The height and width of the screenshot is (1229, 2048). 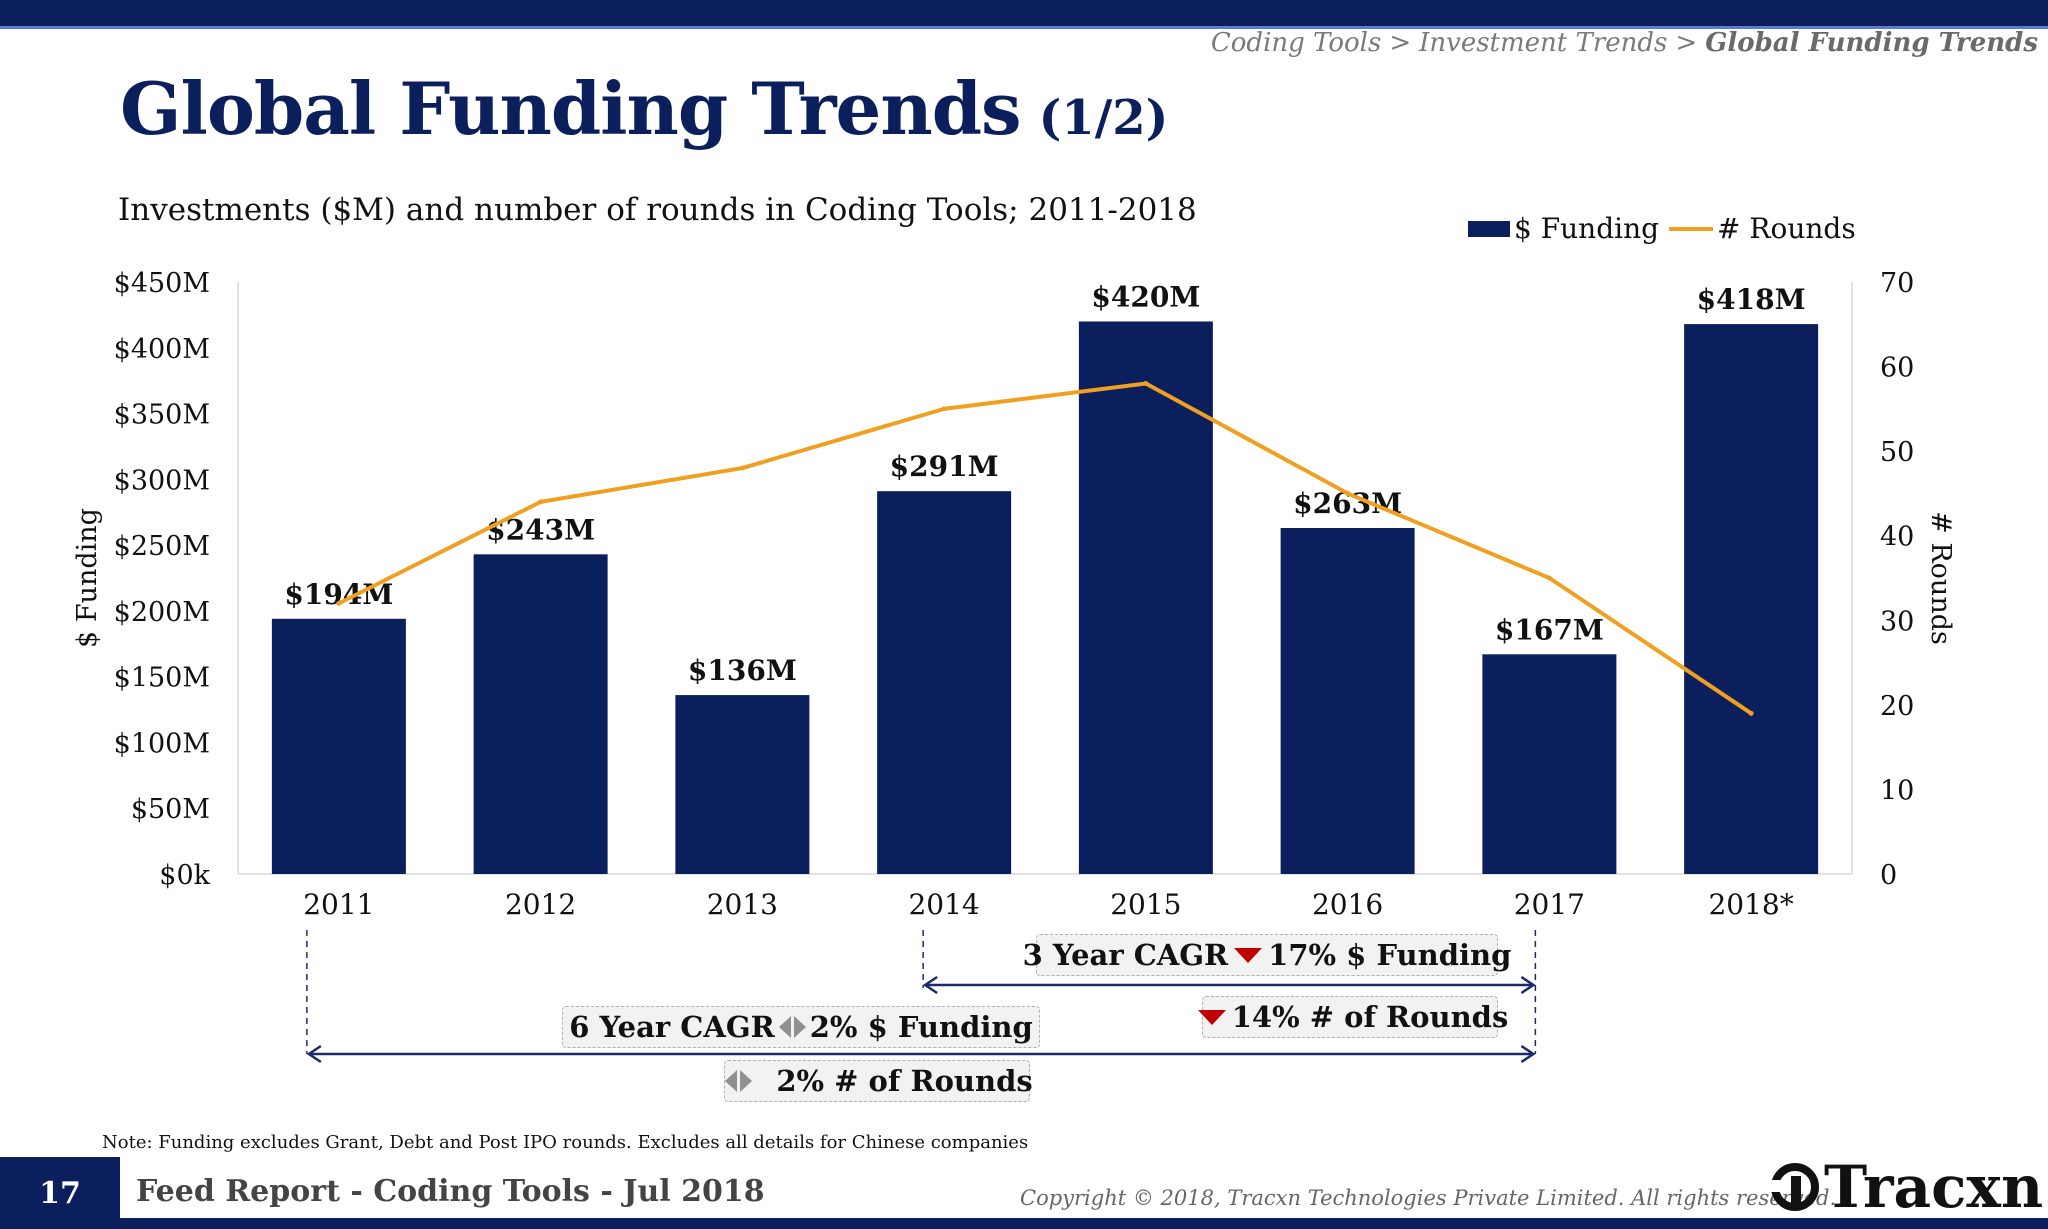 What do you see at coordinates (1103, 118) in the screenshot?
I see `page-title-part: (1/2)` at bounding box center [1103, 118].